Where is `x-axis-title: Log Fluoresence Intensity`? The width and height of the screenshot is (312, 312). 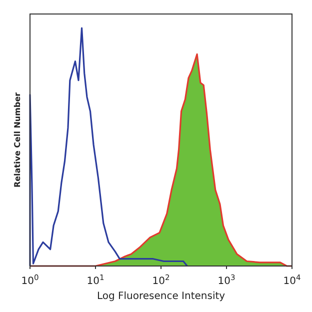 x-axis-title: Log Fluoresence Intensity is located at coordinates (161, 296).